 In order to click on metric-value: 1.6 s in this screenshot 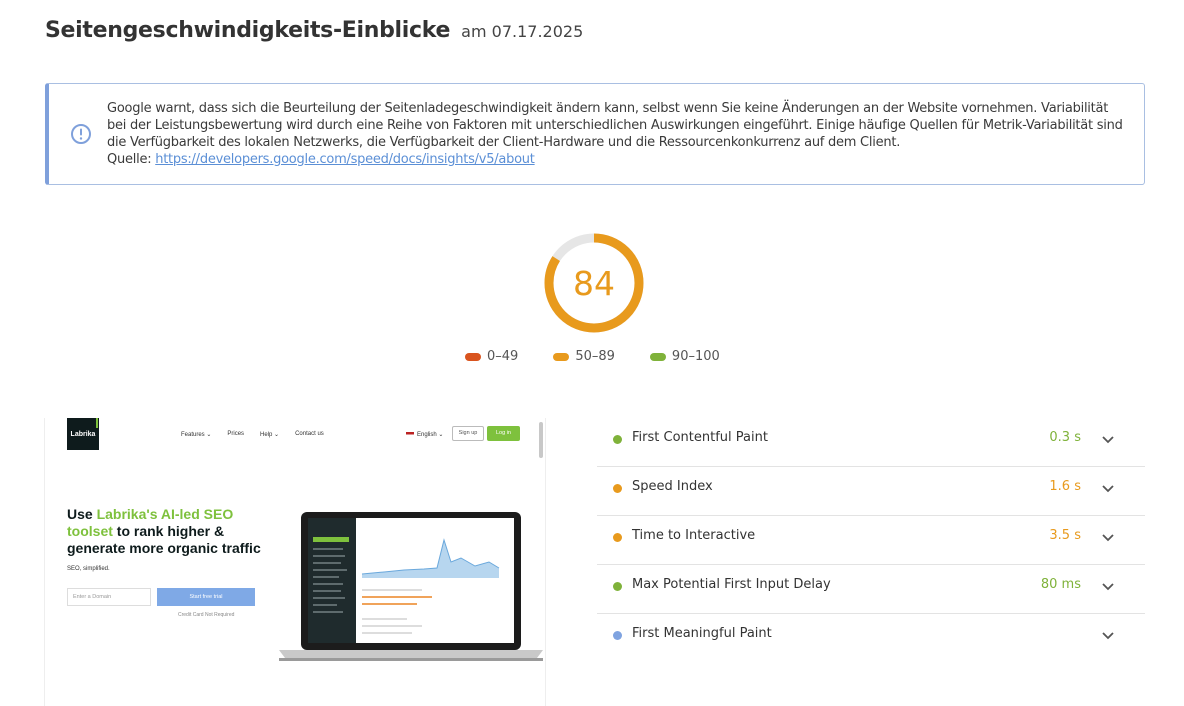, I will do `click(1065, 486)`.